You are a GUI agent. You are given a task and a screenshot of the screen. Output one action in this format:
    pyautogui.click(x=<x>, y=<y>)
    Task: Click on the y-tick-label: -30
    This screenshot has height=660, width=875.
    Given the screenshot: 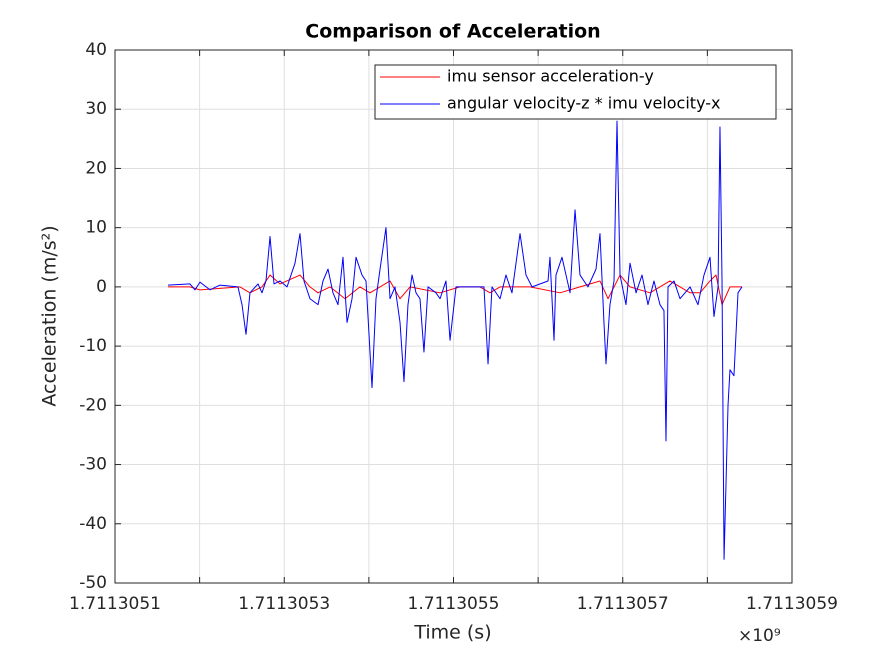 What is the action you would take?
    pyautogui.click(x=93, y=465)
    